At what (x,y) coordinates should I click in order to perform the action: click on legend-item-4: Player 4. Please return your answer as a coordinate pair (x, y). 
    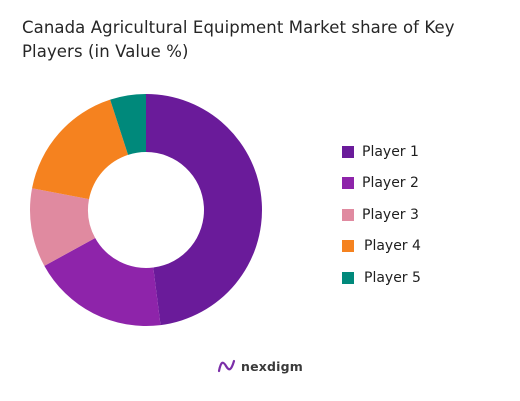
    Looking at the image, I should click on (381, 247).